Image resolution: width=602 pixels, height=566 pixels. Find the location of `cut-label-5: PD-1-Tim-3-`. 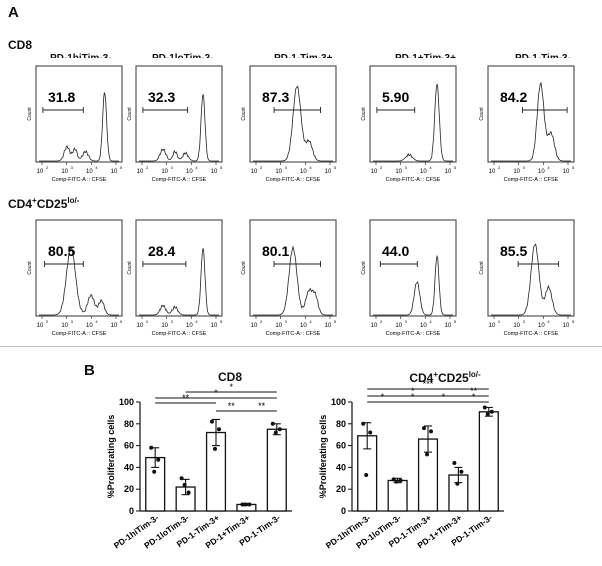

cut-label-5: PD-1-Tim-3- is located at coordinates (550, 55).